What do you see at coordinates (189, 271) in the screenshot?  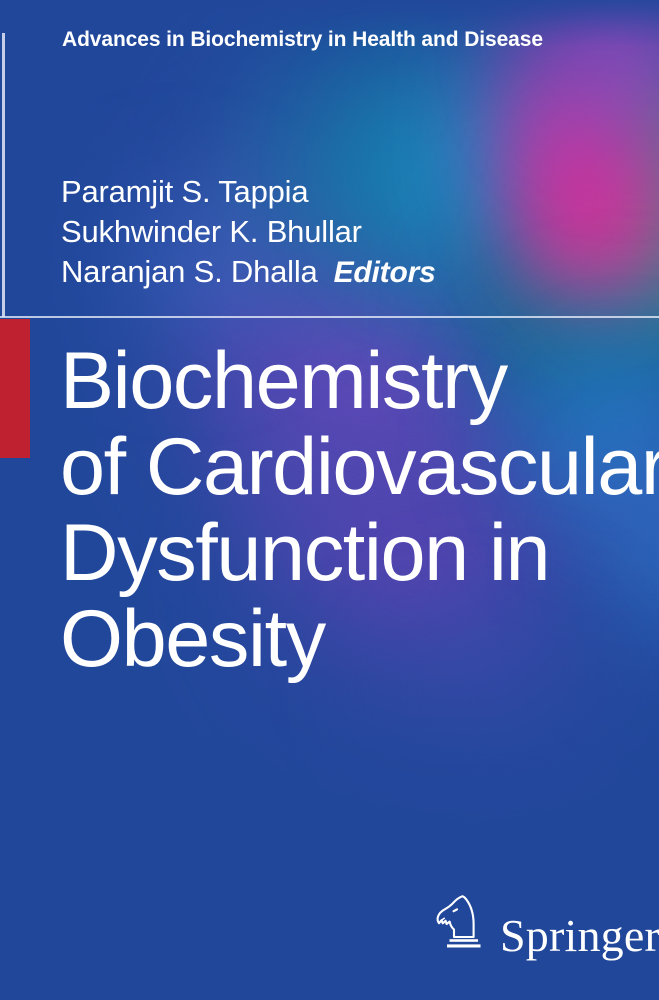 I see `editor-name-3-text: Naranjan S. Dhalla` at bounding box center [189, 271].